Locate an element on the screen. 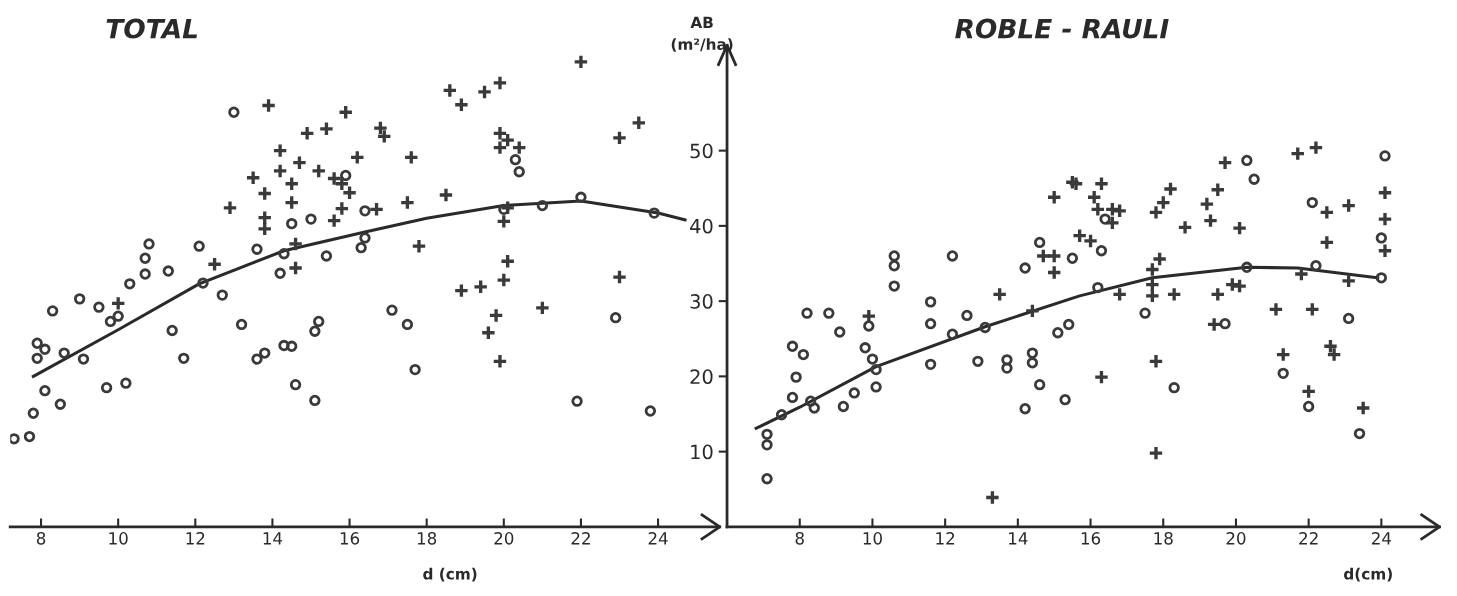  y-tick-label: 20 is located at coordinates (701, 377).